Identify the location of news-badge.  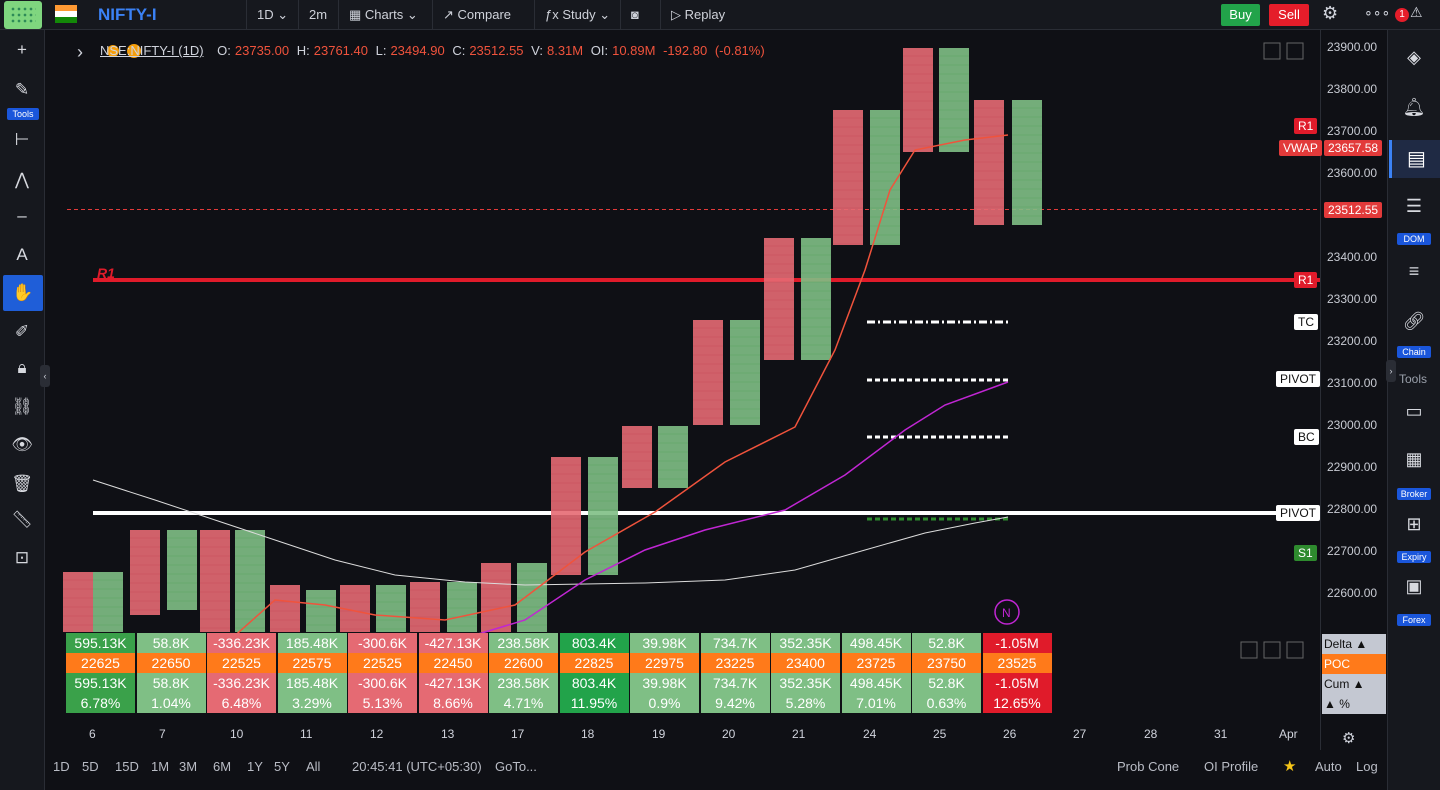
(1007, 612).